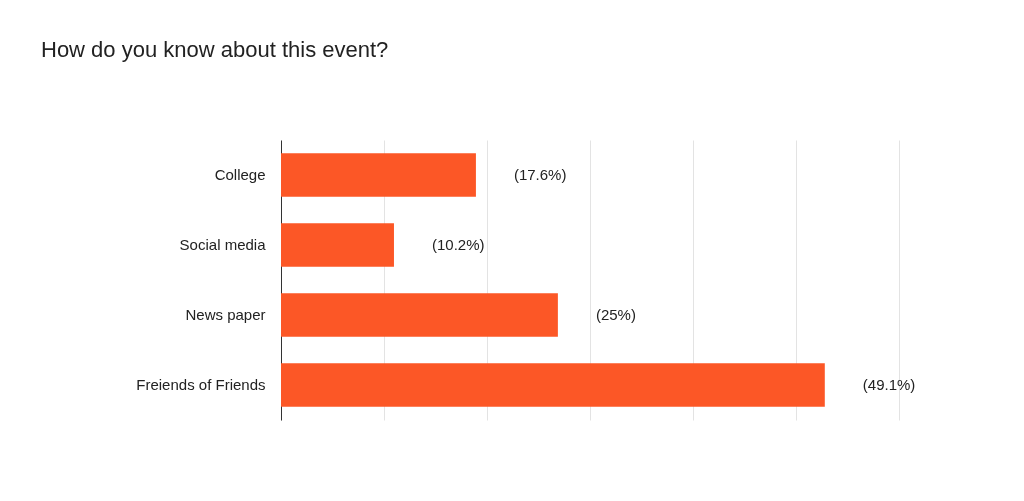  Describe the element at coordinates (201, 384) in the screenshot. I see `y-tick-label: Freiends of Friends` at that location.